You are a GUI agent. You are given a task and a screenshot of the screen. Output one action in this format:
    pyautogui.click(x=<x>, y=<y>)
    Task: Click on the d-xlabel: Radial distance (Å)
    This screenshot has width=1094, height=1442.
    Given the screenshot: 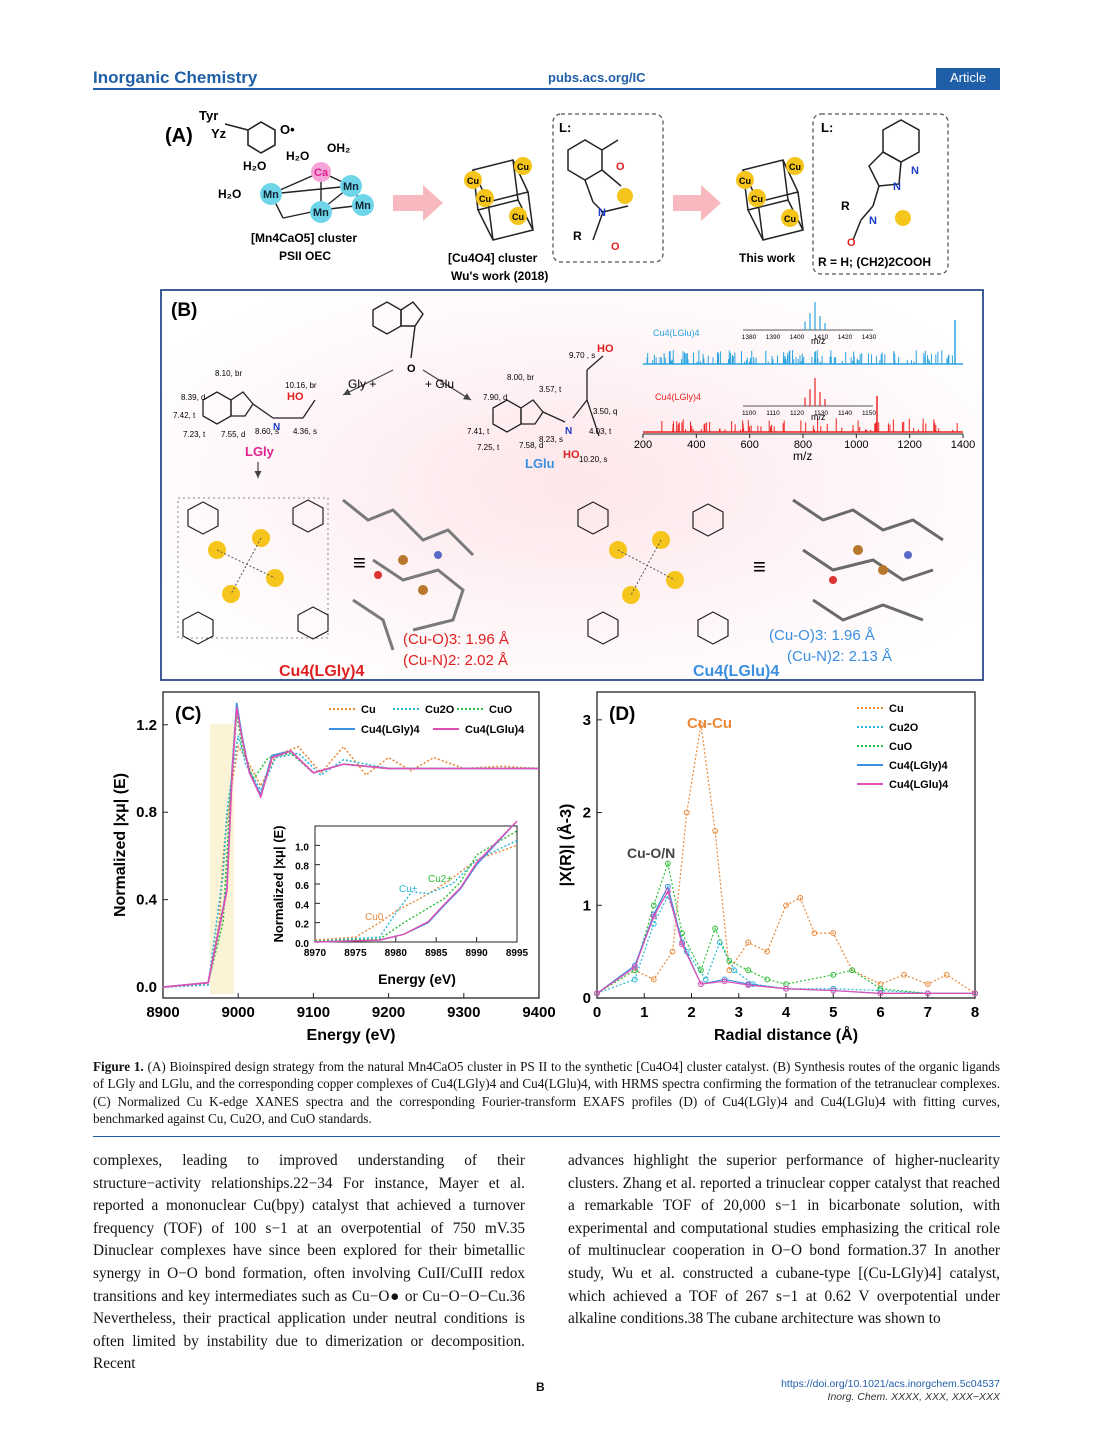 What is the action you would take?
    pyautogui.click(x=786, y=1034)
    